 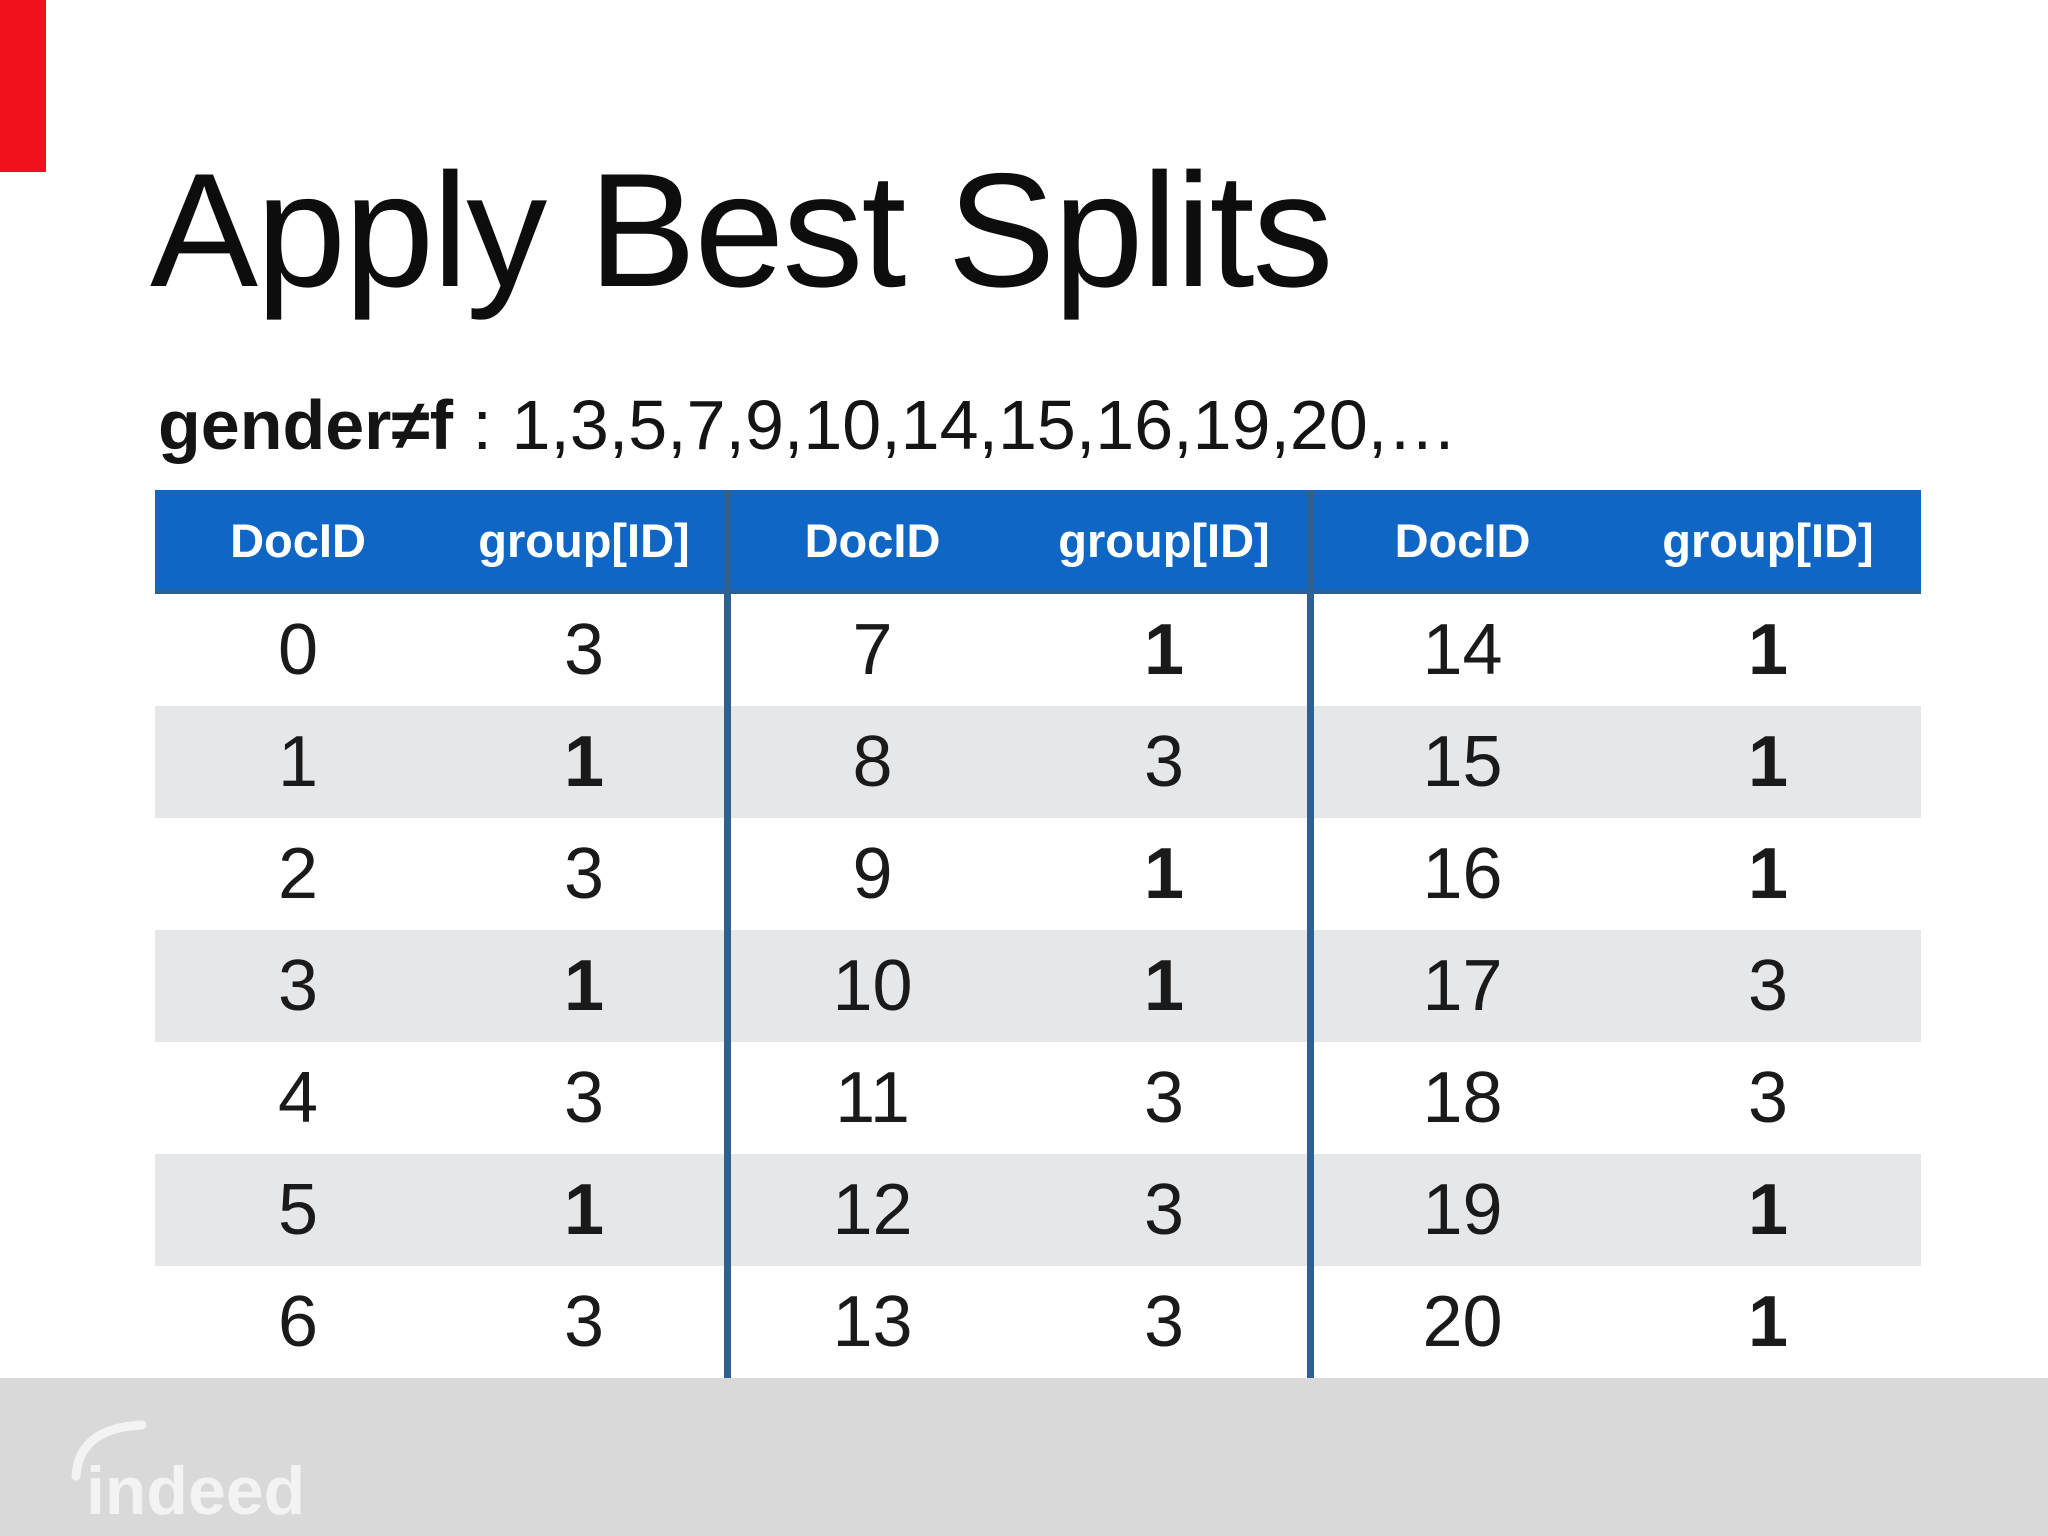 What do you see at coordinates (1038, 1210) in the screenshot?
I see `table-row: 5 1 12 3 19 1` at bounding box center [1038, 1210].